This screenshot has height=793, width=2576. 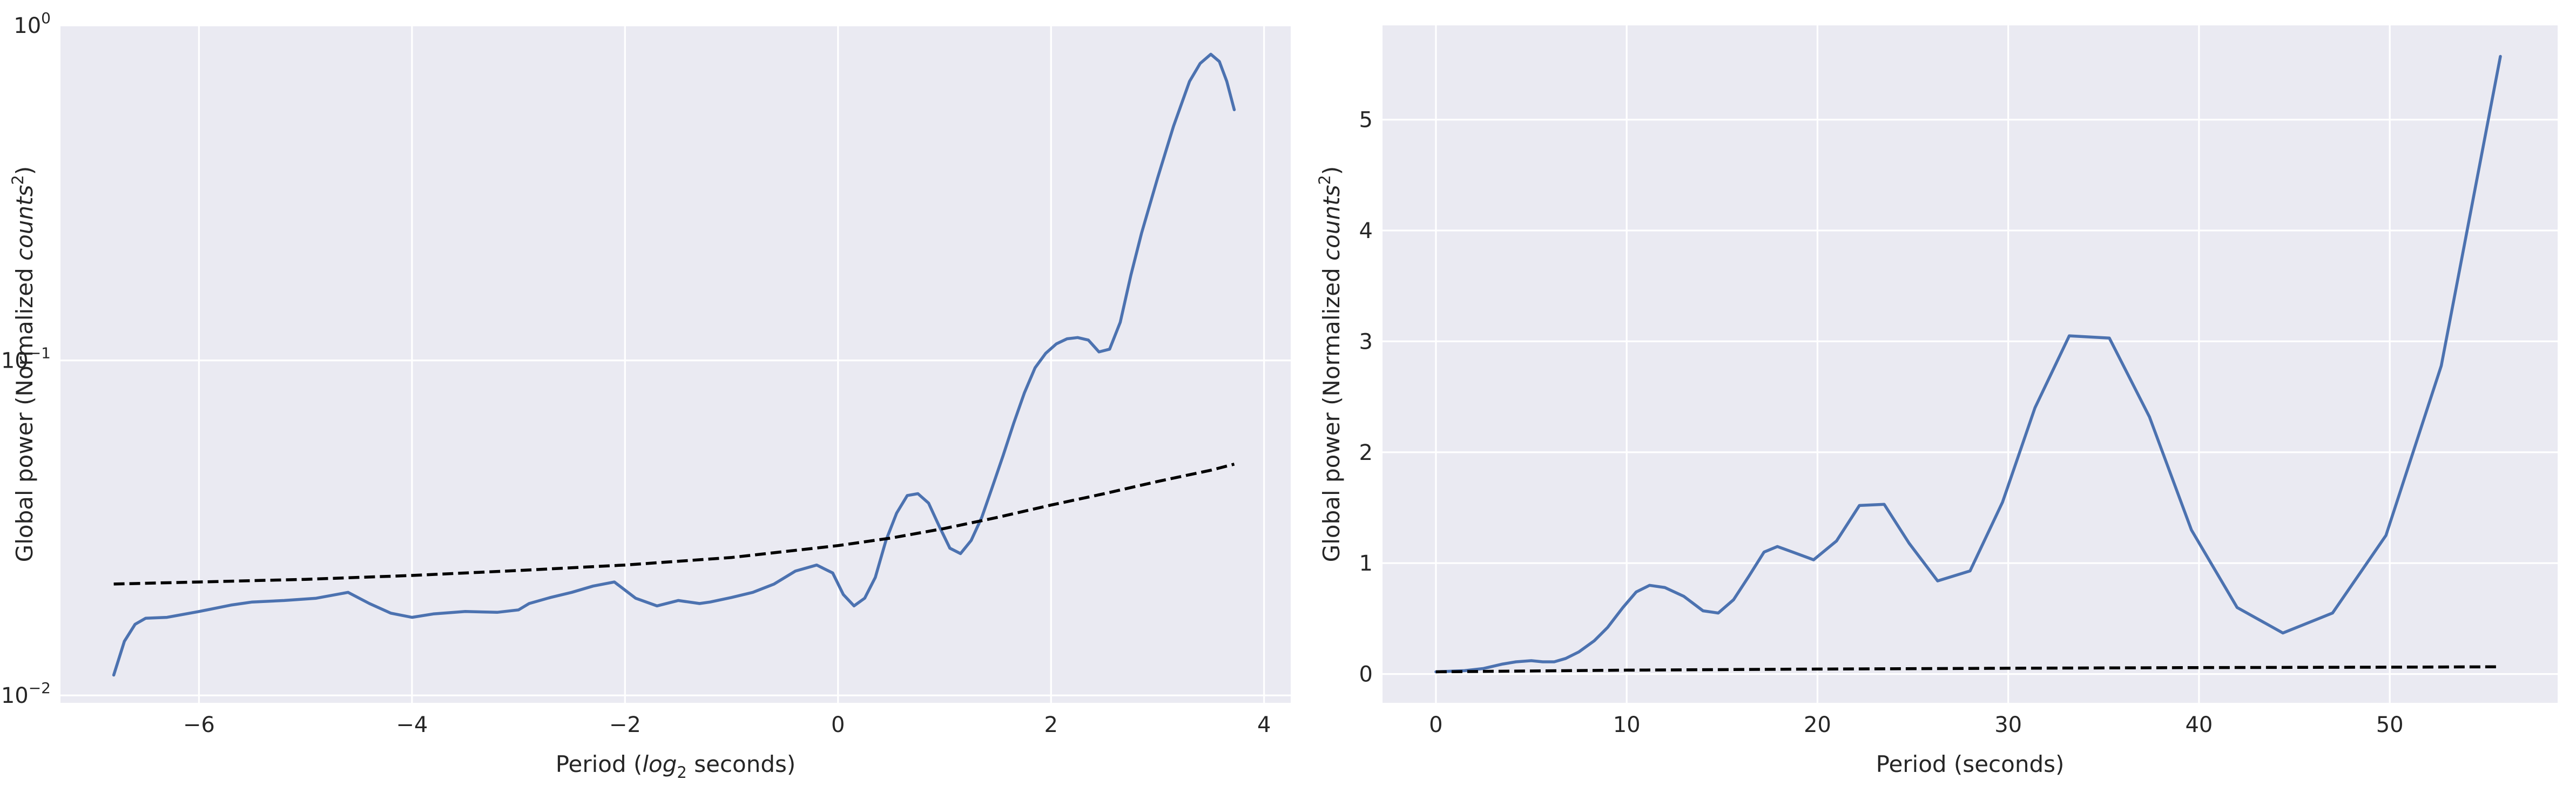 I want to click on y-tick-label: 10⁻², so click(x=26, y=693).